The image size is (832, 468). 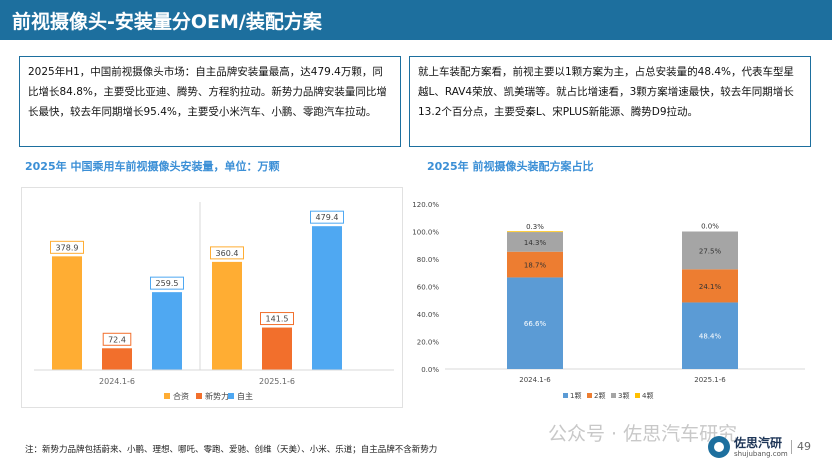 I want to click on data-label-1-1: 24.1%, so click(x=710, y=287).